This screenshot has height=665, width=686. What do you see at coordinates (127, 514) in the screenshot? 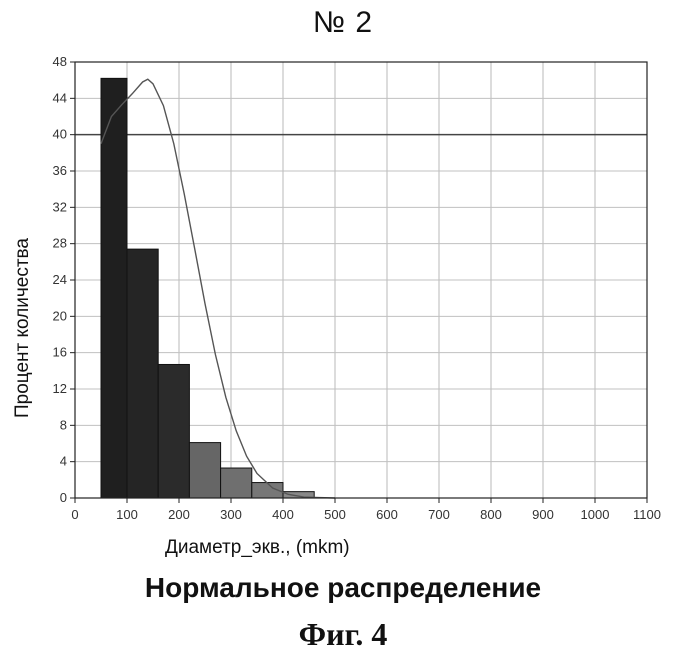
I see `x-axis-tick-label: 100` at bounding box center [127, 514].